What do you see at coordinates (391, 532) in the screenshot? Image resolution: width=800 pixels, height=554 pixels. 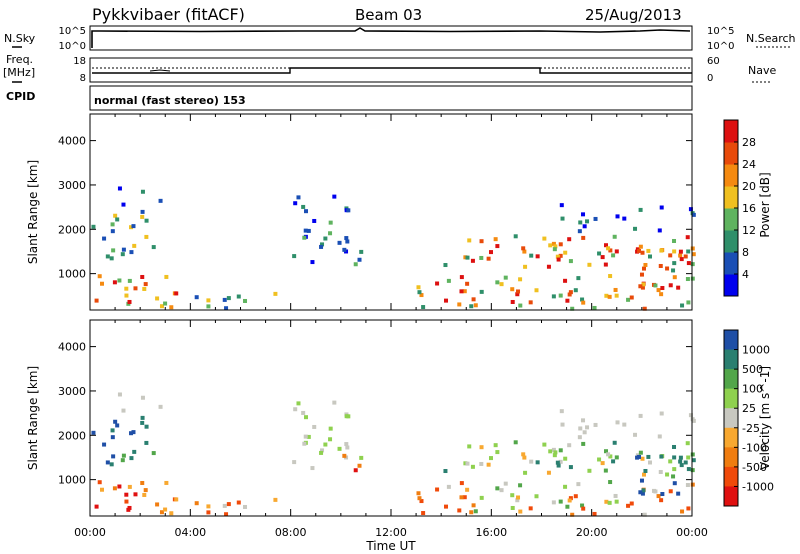 I see `xtick-label: 12:00` at bounding box center [391, 532].